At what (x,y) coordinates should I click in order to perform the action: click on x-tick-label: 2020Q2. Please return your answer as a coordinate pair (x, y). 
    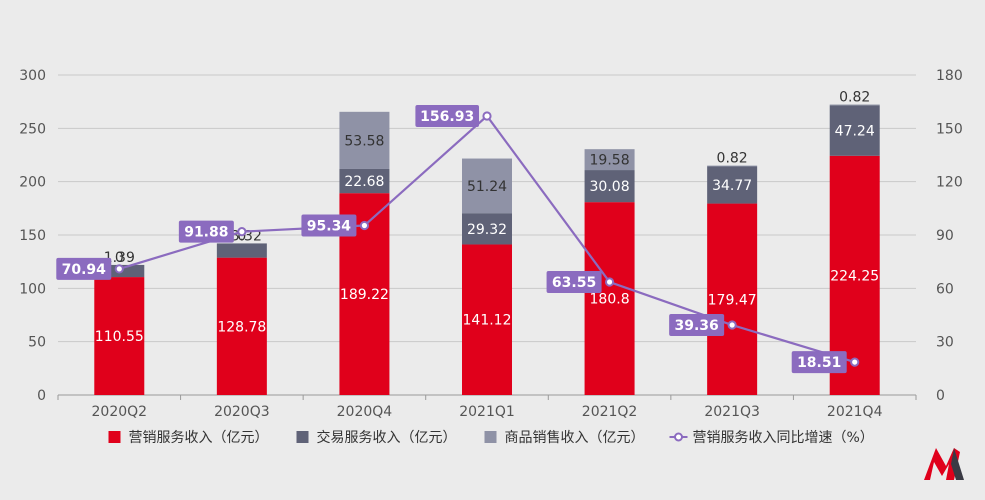
    Looking at the image, I should click on (120, 412).